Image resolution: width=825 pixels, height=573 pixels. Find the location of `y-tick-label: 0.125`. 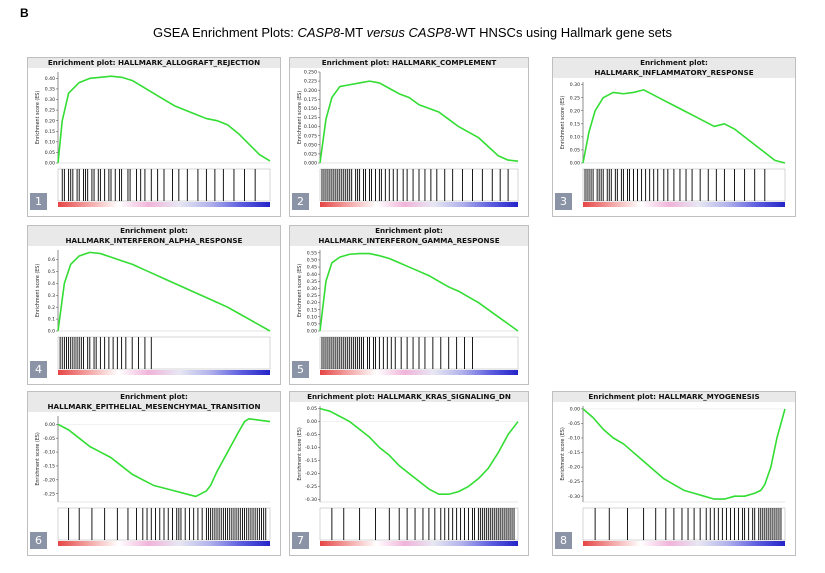

y-tick-label: 0.125 is located at coordinates (310, 118).